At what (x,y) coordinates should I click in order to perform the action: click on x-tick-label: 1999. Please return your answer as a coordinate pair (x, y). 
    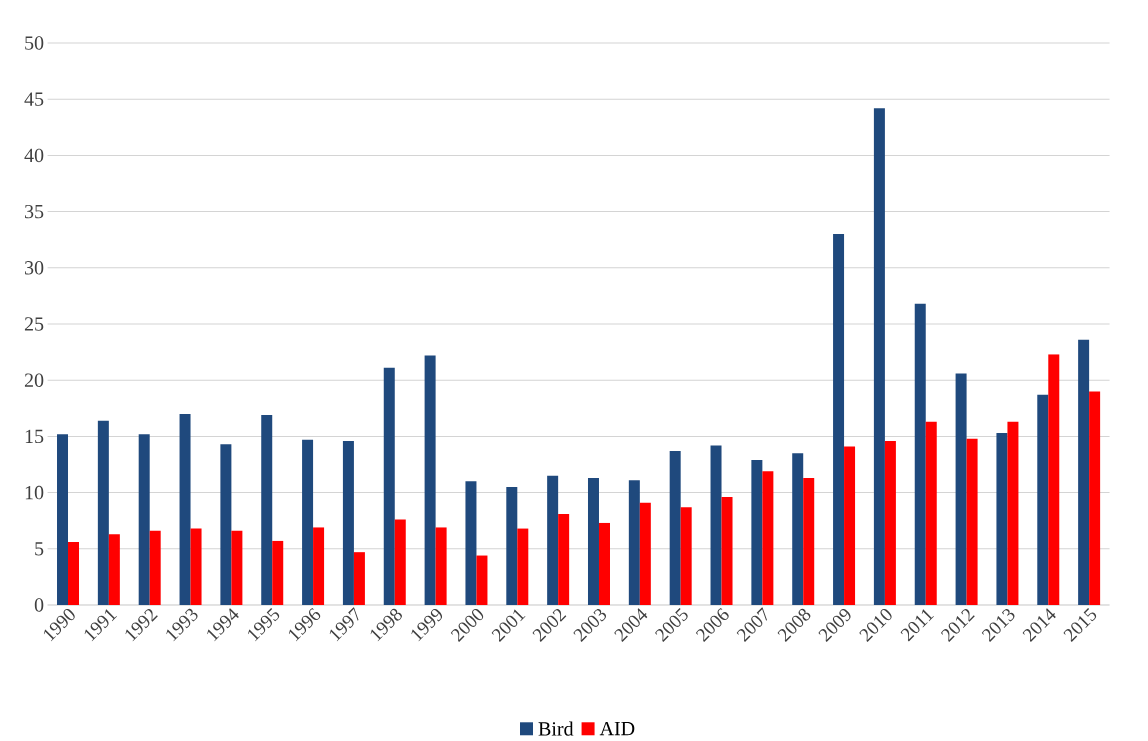
    Looking at the image, I should click on (427, 625).